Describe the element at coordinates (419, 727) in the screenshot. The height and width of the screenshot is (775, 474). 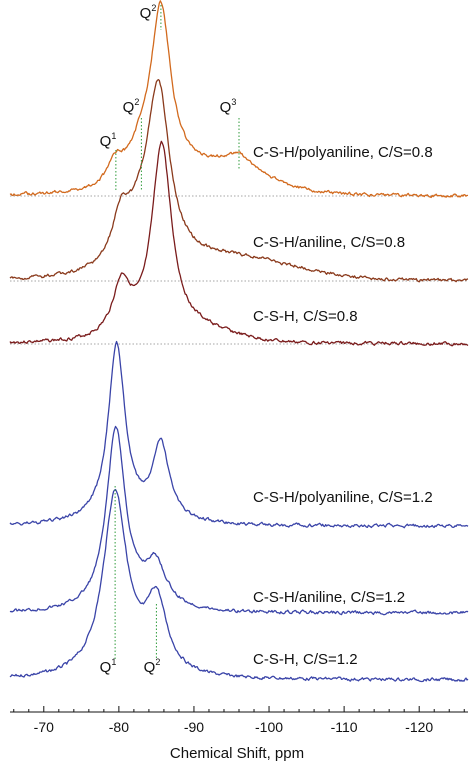
I see `x-tick-label: -120` at that location.